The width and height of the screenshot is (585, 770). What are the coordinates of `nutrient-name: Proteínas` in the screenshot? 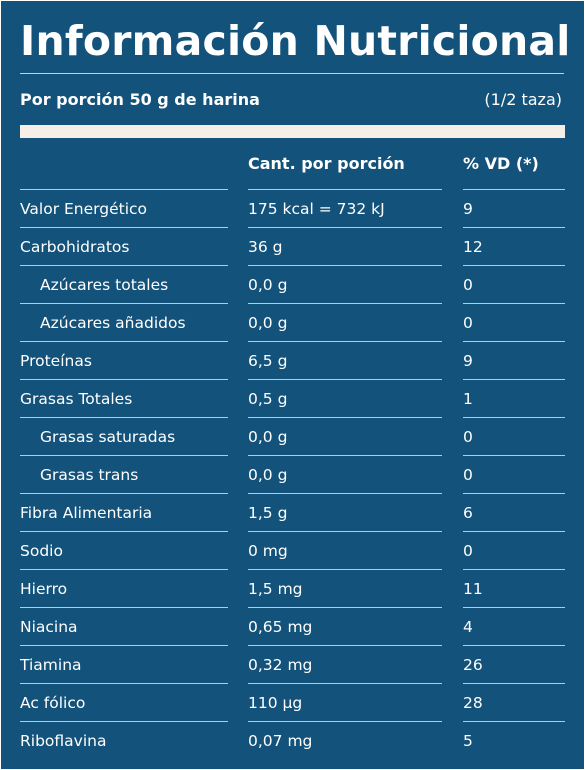 It's located at (124, 361).